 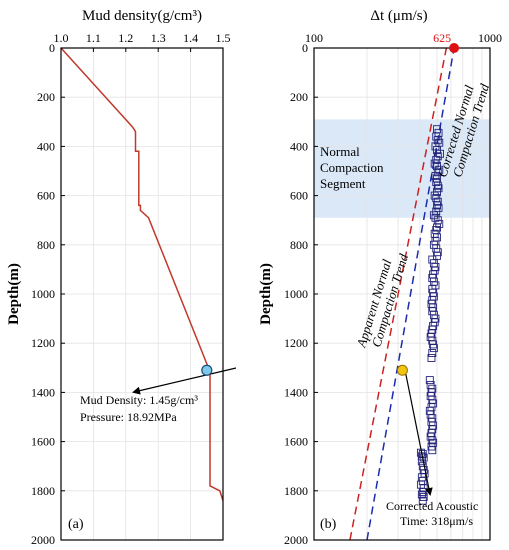 What do you see at coordinates (190, 38) in the screenshot?
I see `x-tick-label: 1.4` at bounding box center [190, 38].